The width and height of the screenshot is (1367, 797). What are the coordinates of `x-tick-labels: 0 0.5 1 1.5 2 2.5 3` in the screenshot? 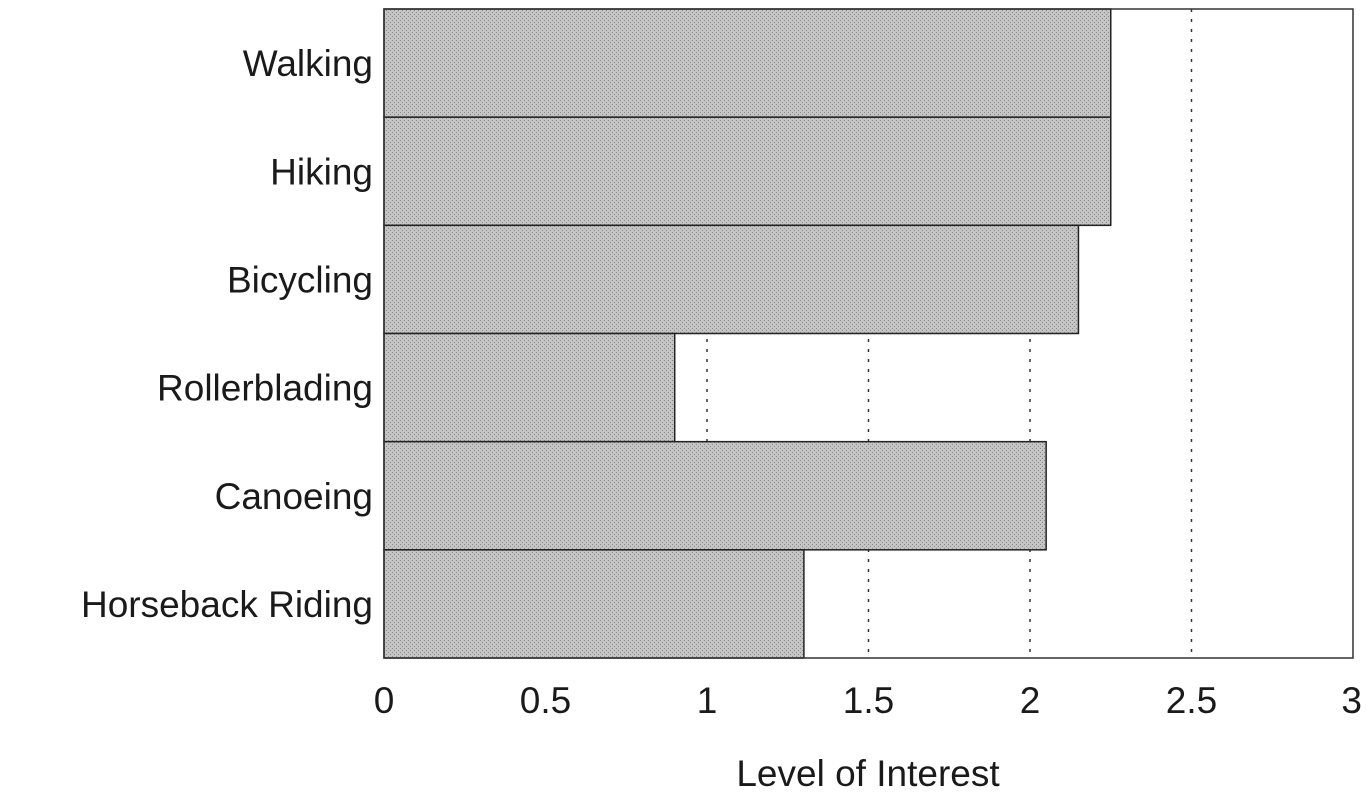 It's located at (868, 700).